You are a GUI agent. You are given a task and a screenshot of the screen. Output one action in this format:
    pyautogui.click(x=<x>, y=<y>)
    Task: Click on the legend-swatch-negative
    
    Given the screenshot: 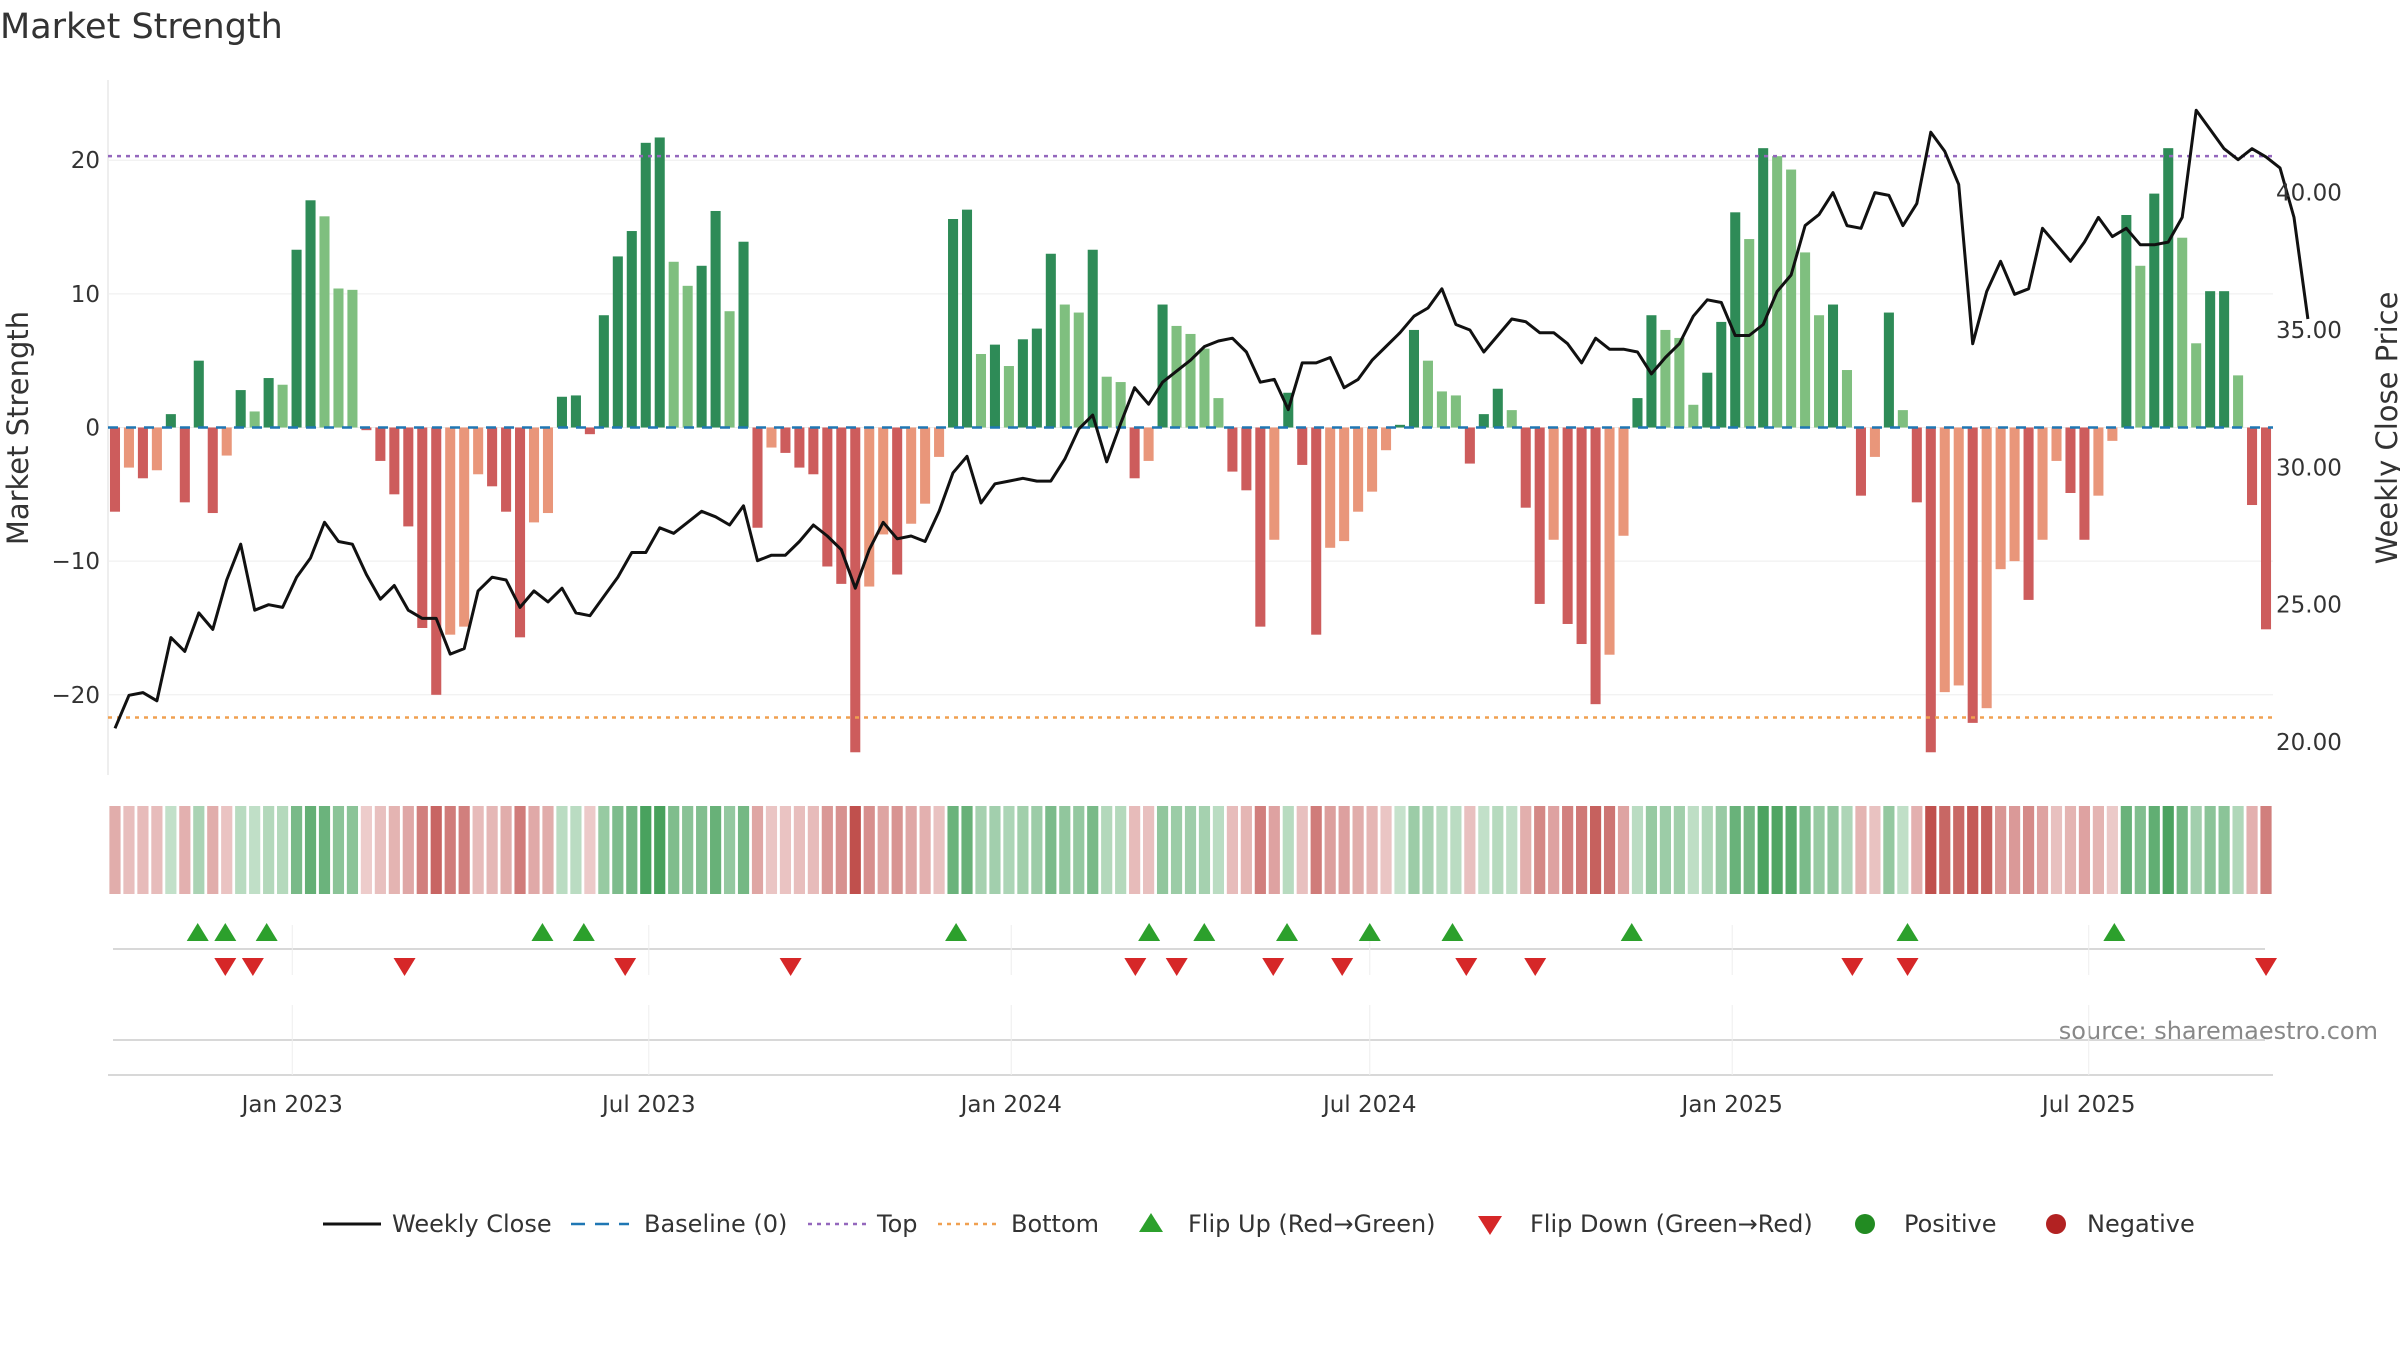 What is the action you would take?
    pyautogui.click(x=2056, y=1224)
    